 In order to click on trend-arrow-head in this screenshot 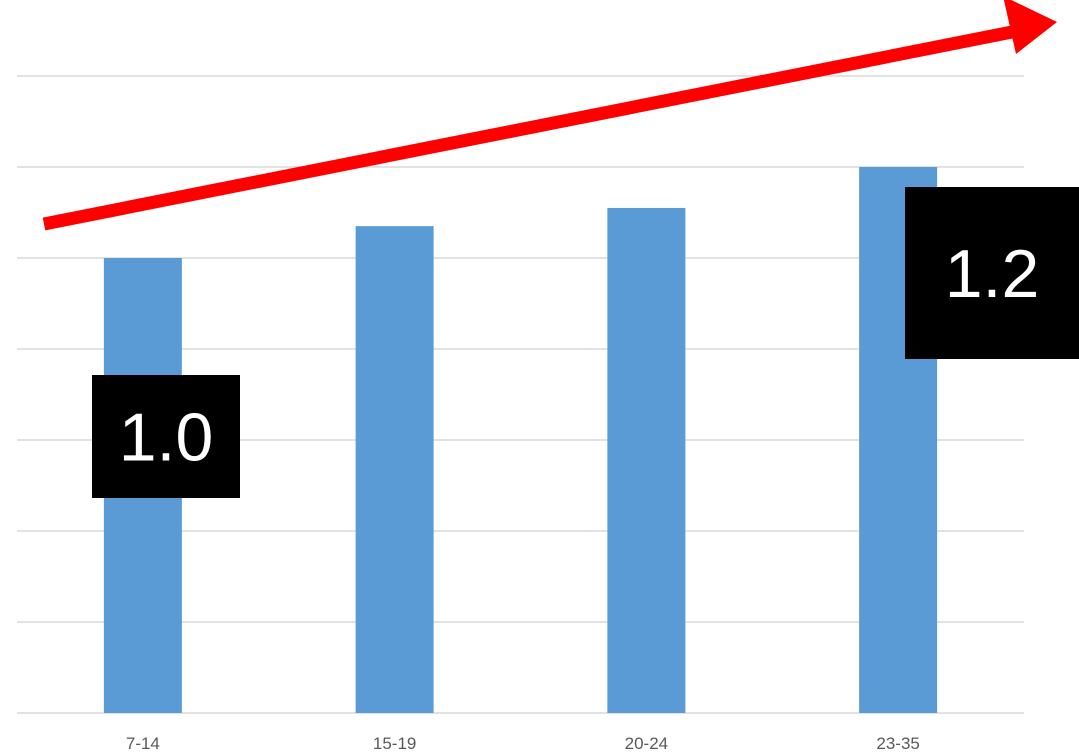, I will do `click(1030, 27)`.